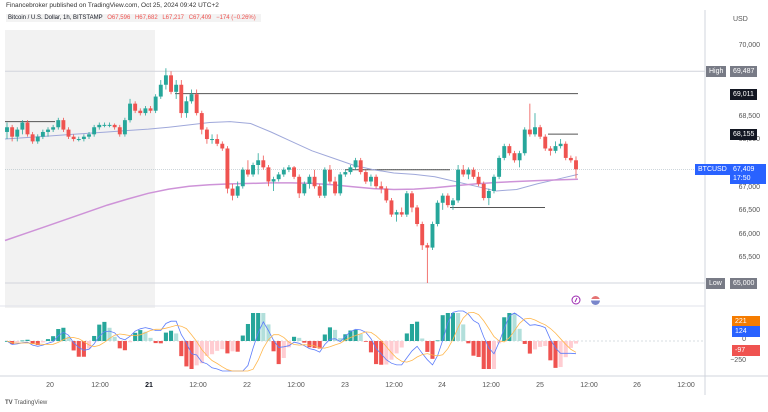 This screenshot has height=412, width=768. I want to click on histogram-value-tag: -97, so click(746, 350).